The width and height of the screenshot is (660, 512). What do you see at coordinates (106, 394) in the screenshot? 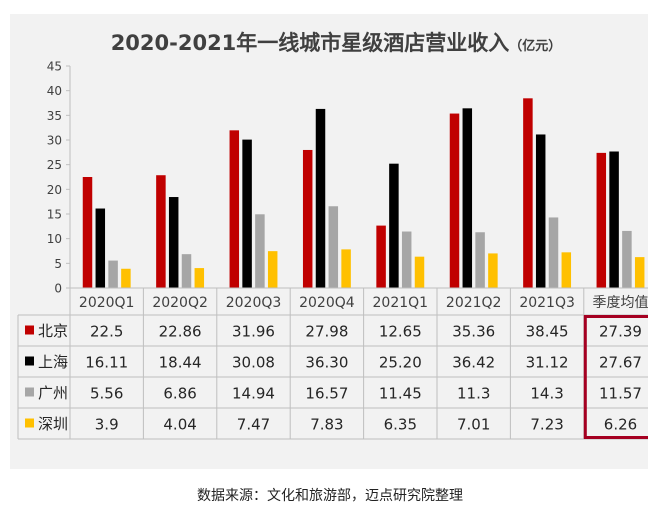
I see `data-label: 5.56` at bounding box center [106, 394].